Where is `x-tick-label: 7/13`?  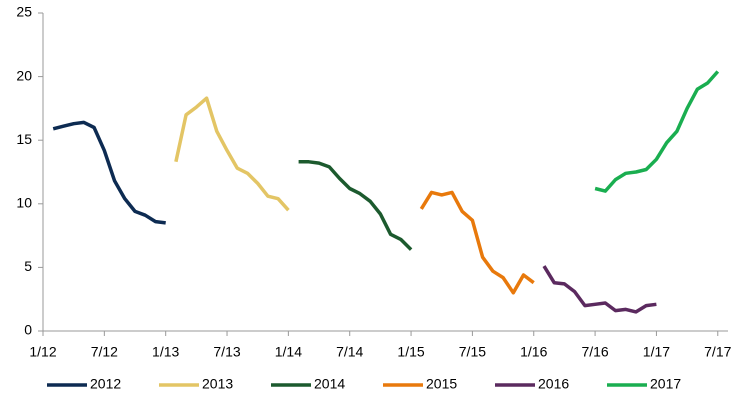 x-tick-label: 7/13 is located at coordinates (226, 352).